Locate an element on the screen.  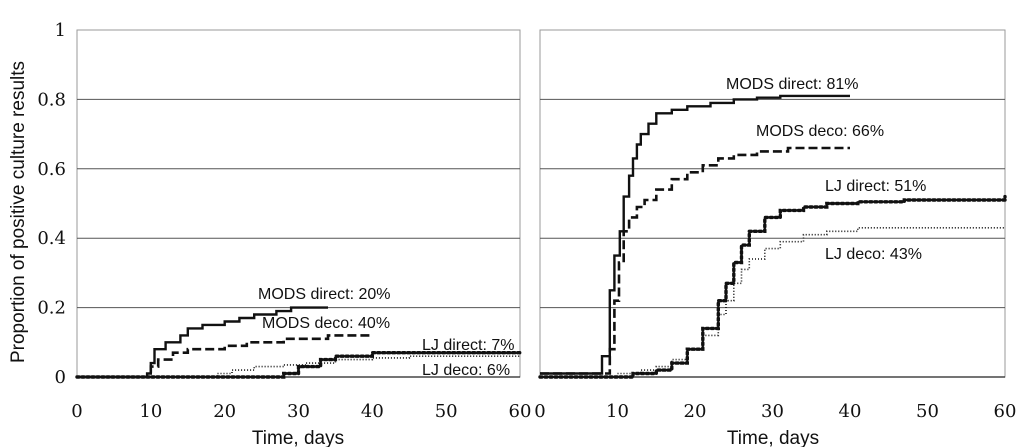
left-x-tick-label: 30 is located at coordinates (298, 411).